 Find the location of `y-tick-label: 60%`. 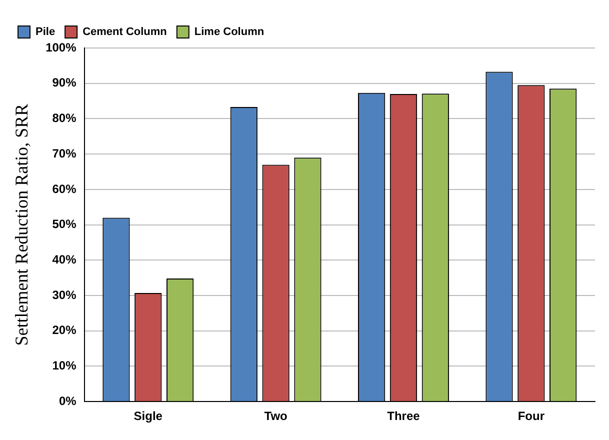

y-tick-label: 60% is located at coordinates (64, 189).